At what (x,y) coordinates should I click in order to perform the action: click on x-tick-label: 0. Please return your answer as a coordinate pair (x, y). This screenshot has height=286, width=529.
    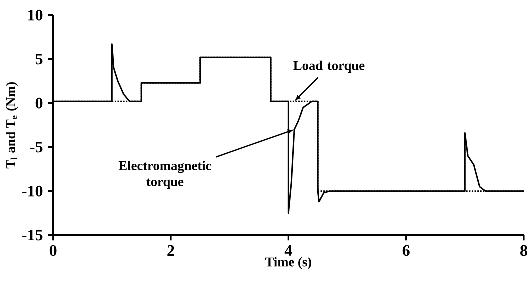
    Looking at the image, I should click on (53, 250).